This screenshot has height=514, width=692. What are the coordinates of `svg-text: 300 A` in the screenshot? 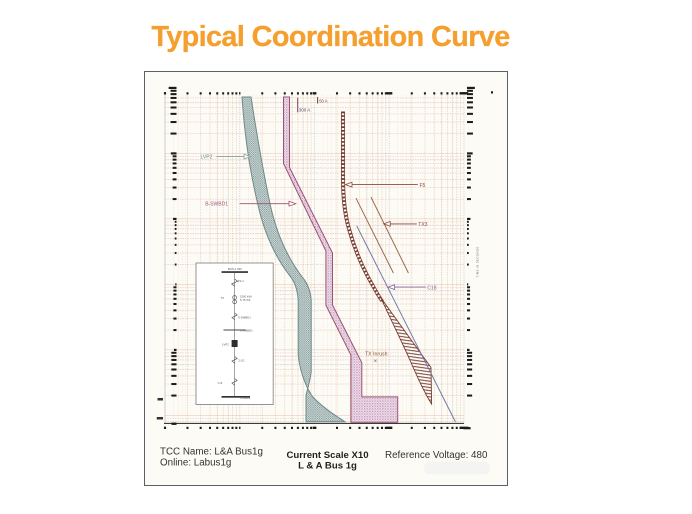 It's located at (305, 109).